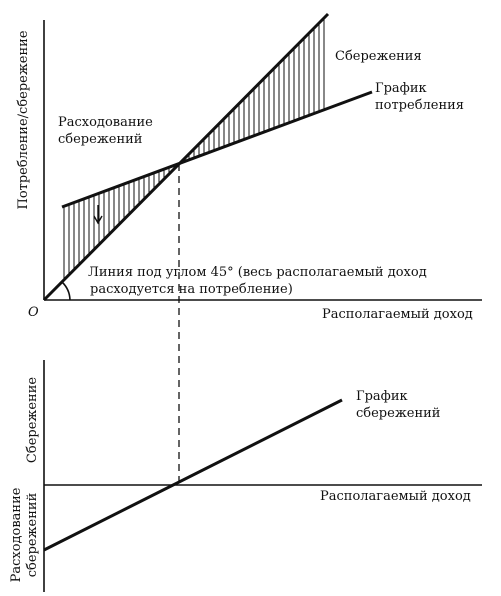  Describe the element at coordinates (419, 105) in the screenshot. I see `consumption-label: потребления` at that location.